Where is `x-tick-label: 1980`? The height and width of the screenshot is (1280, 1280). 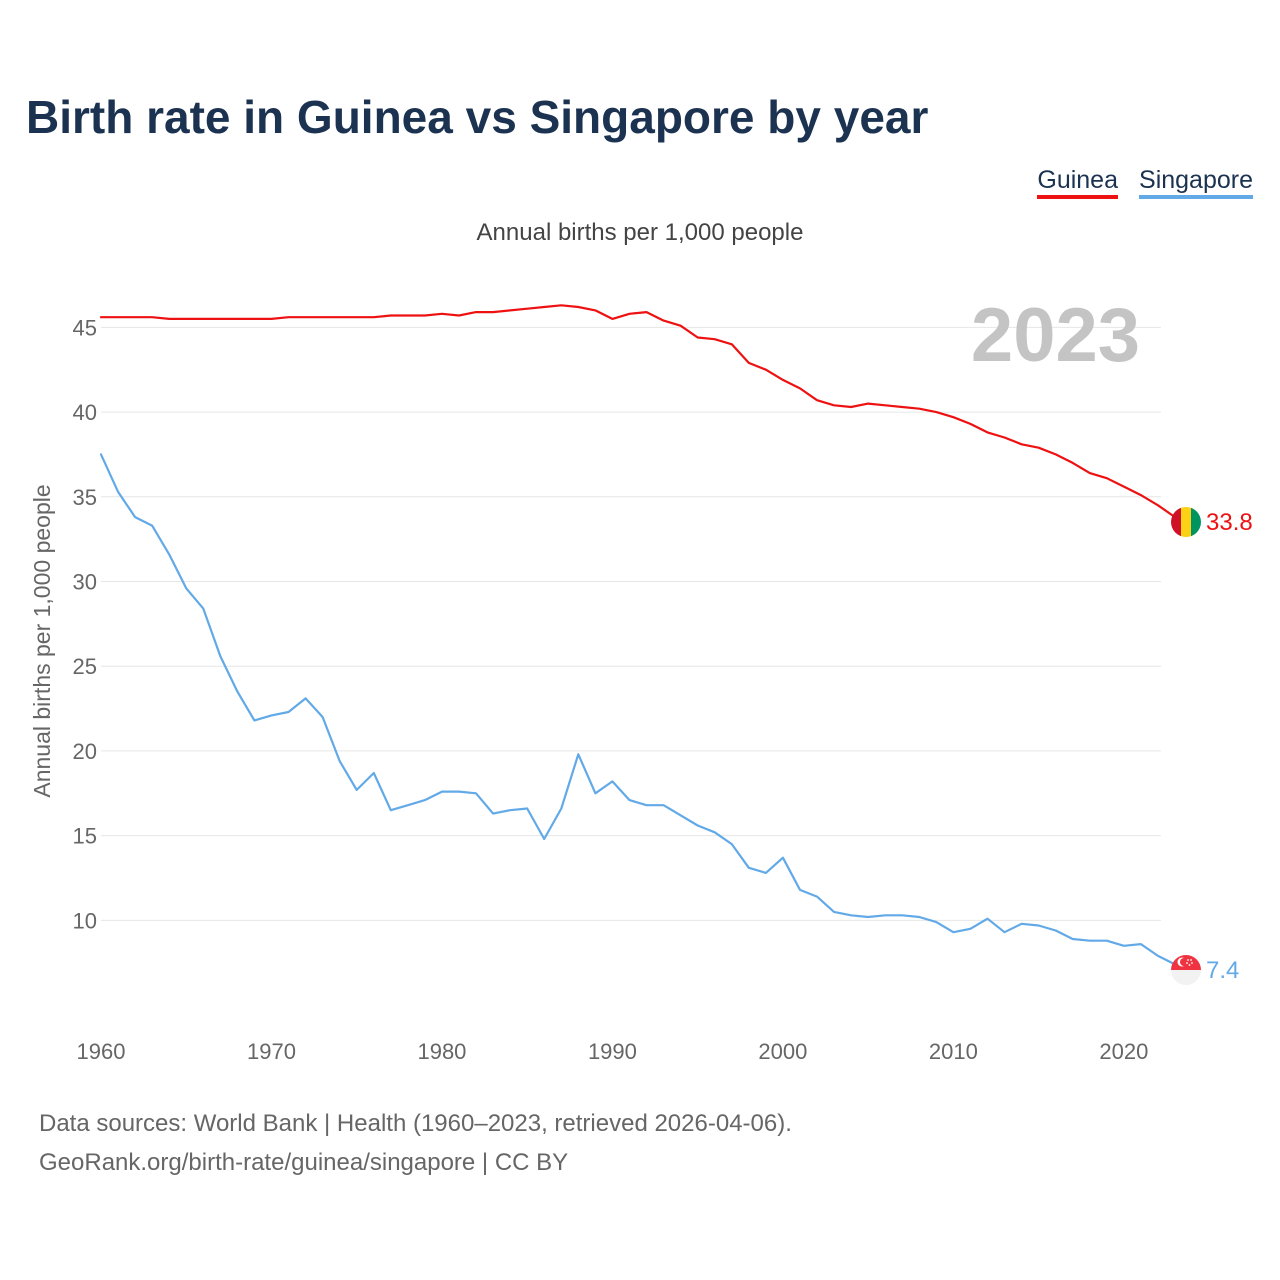 x-tick-label: 1980 is located at coordinates (441, 1051).